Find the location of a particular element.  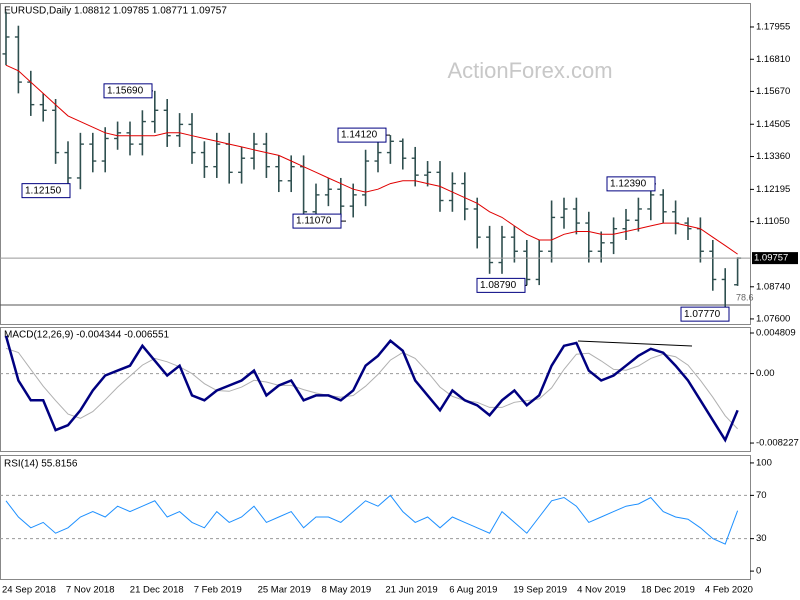

y-tick-label: 0.00 is located at coordinates (765, 373).